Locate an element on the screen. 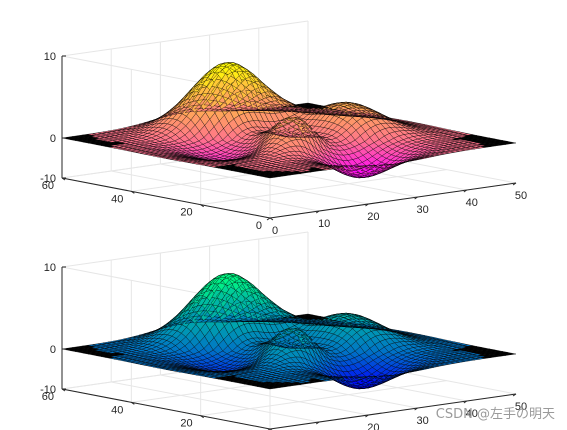 This screenshot has height=430, width=567. watermark-text: CSDN @左手の明天 is located at coordinates (495, 414).